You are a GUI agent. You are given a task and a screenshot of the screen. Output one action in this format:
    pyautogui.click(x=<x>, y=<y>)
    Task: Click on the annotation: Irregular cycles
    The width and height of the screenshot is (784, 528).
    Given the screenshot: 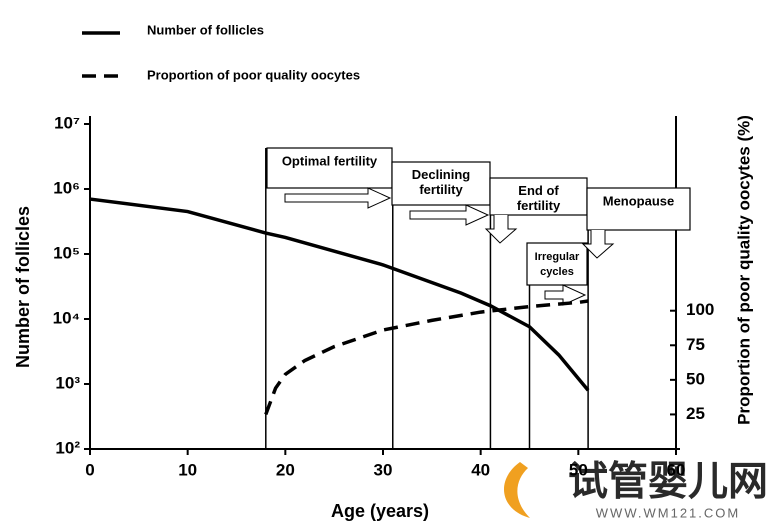 What is the action you would take?
    pyautogui.click(x=557, y=264)
    